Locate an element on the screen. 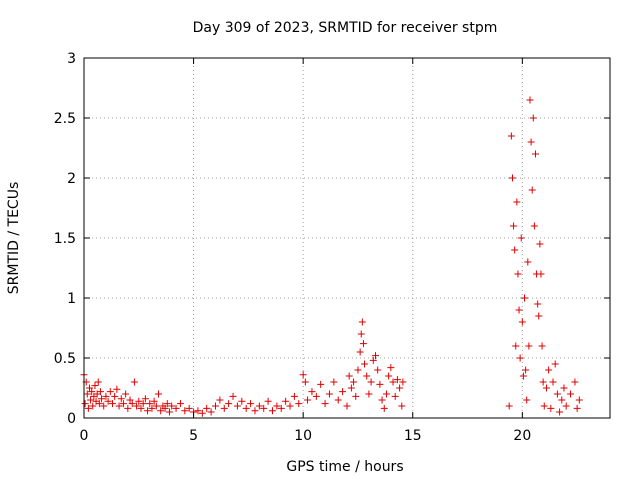  x-axis-label: GPS time / hours is located at coordinates (344, 467).